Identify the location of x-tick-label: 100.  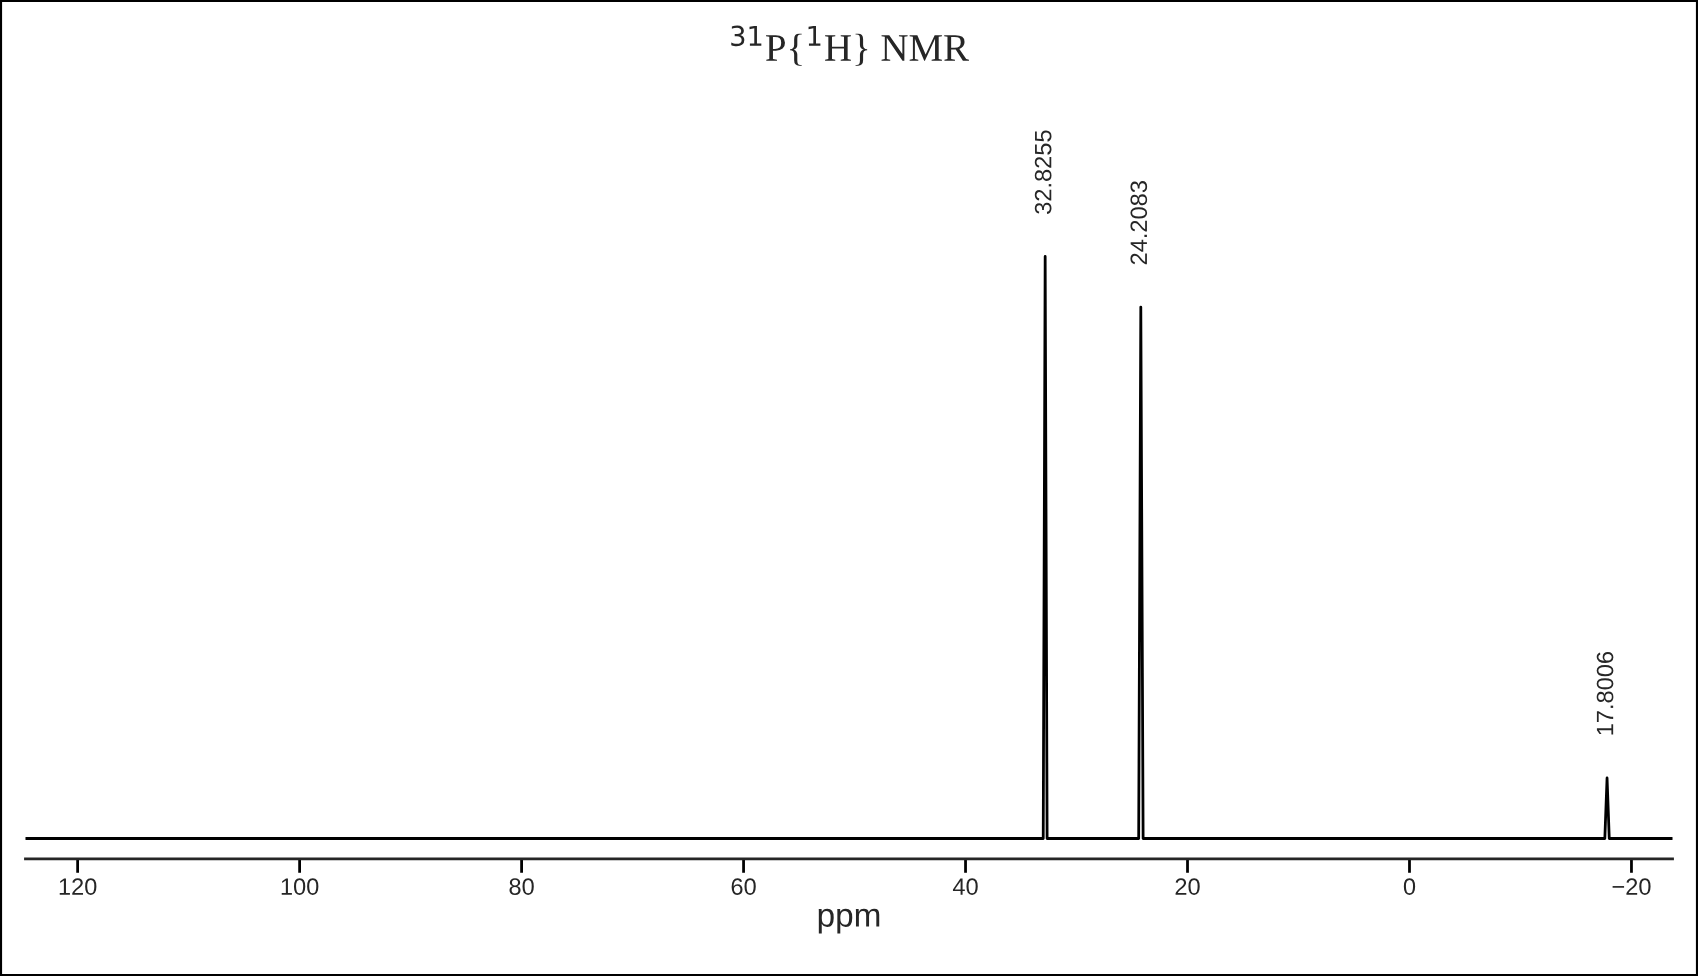
(300, 886).